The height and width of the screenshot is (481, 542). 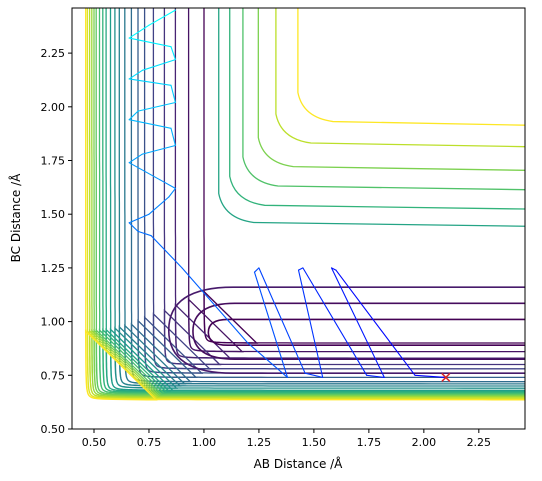 I want to click on y-axis-label: BC Distance /Å, so click(x=15, y=218).